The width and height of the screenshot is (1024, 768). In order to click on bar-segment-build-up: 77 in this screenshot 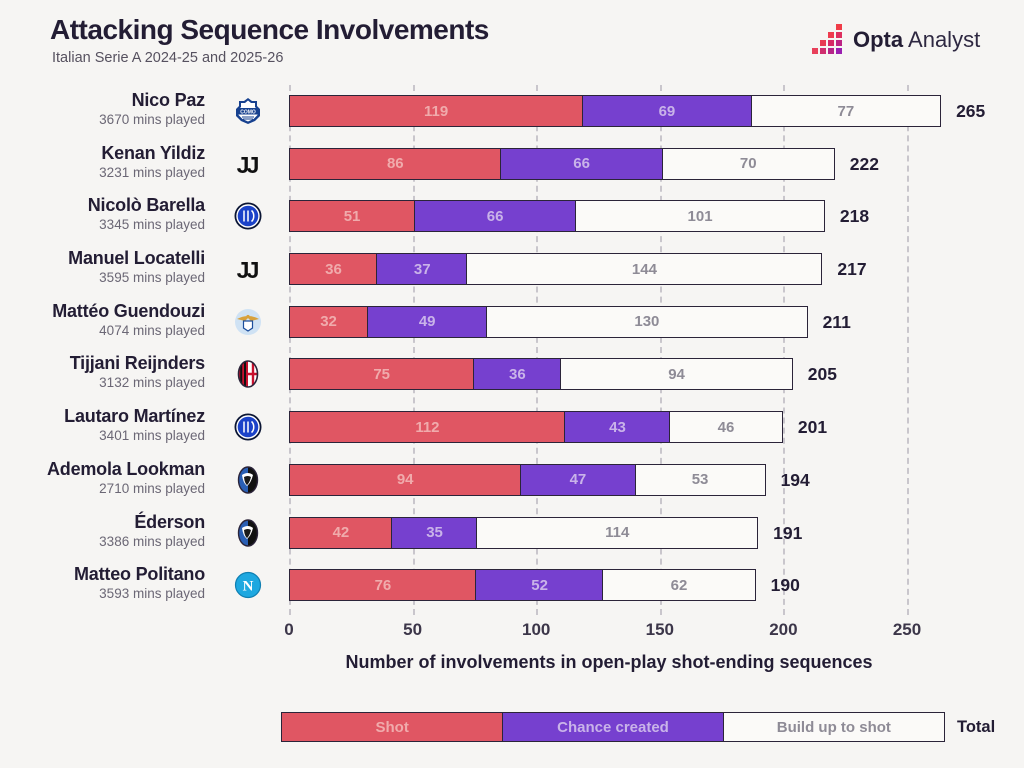, I will do `click(846, 111)`.